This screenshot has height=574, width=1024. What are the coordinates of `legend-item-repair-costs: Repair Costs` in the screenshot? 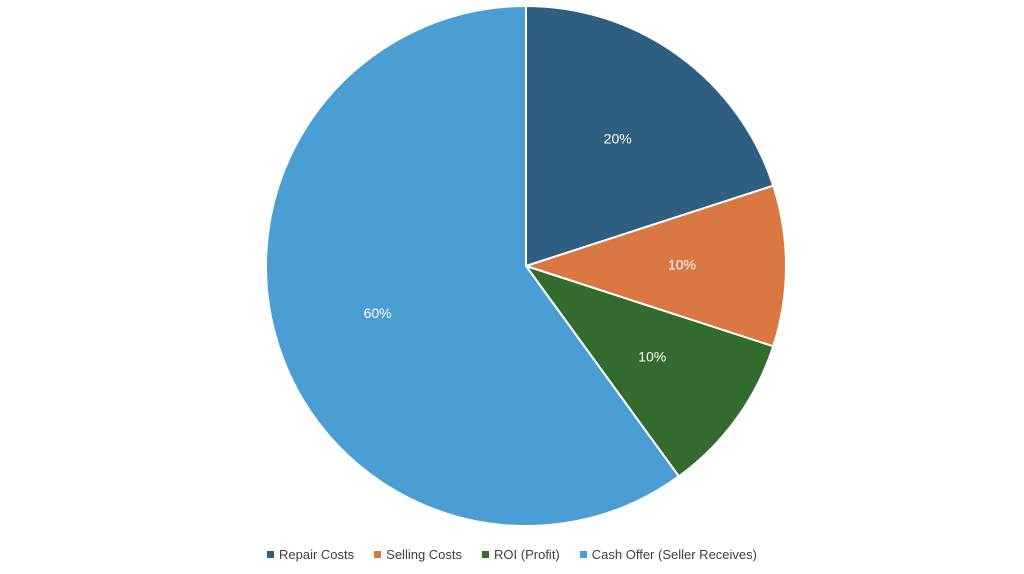 It's located at (310, 554).